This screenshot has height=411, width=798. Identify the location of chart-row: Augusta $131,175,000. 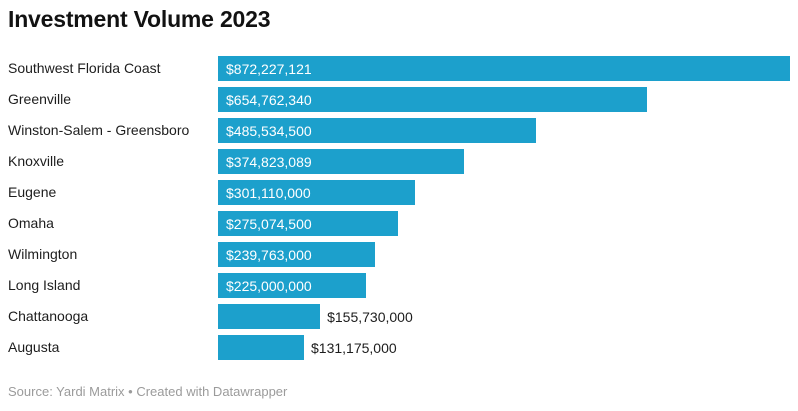
(399, 350).